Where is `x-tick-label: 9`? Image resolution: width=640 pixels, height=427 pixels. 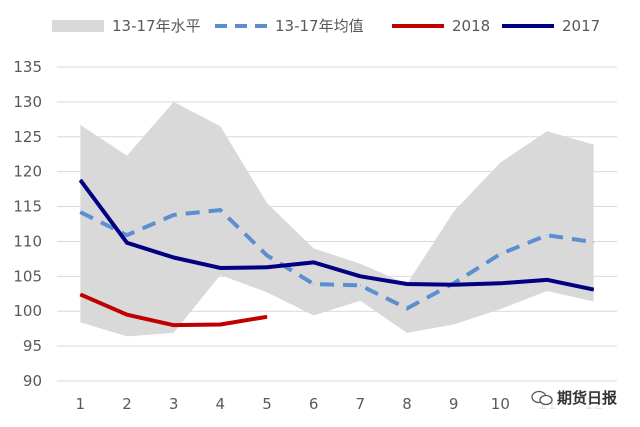
x-tick-label: 9 is located at coordinates (454, 404).